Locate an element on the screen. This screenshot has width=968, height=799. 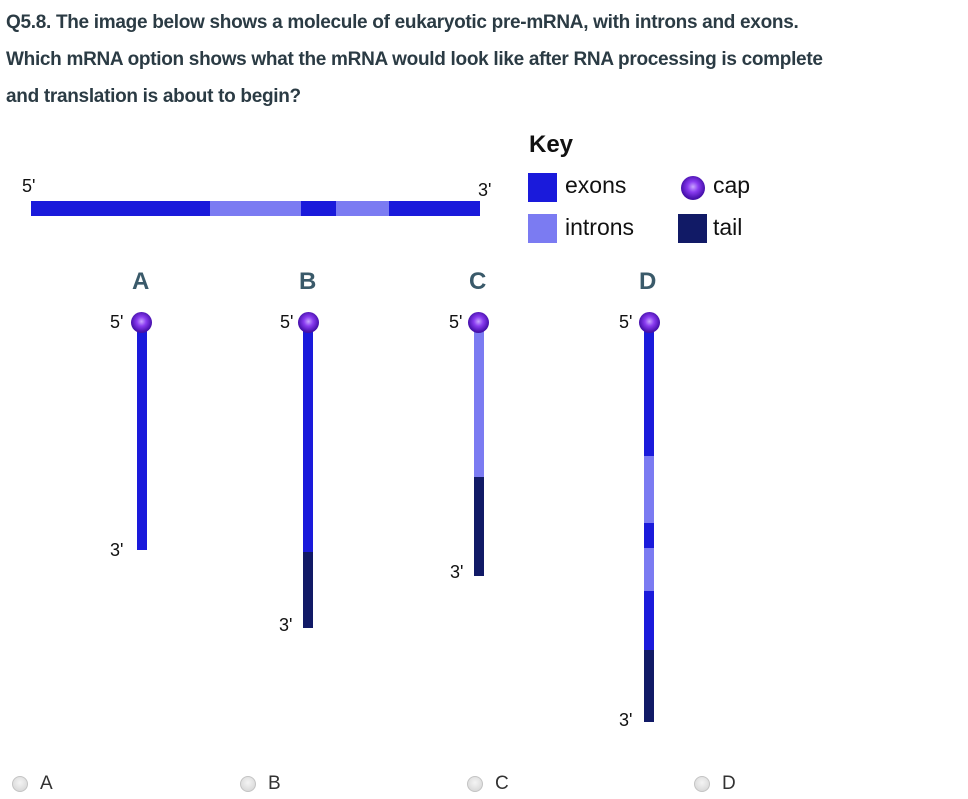
option-a-exon is located at coordinates (142, 440).